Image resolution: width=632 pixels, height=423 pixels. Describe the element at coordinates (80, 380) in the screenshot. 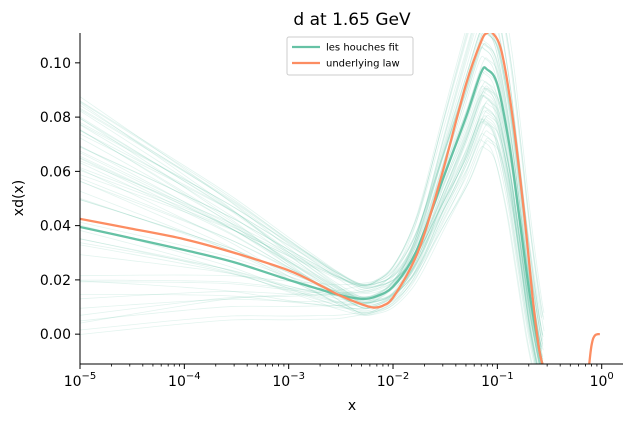

I see `x-tick-label-0: 10⁻⁵` at that location.